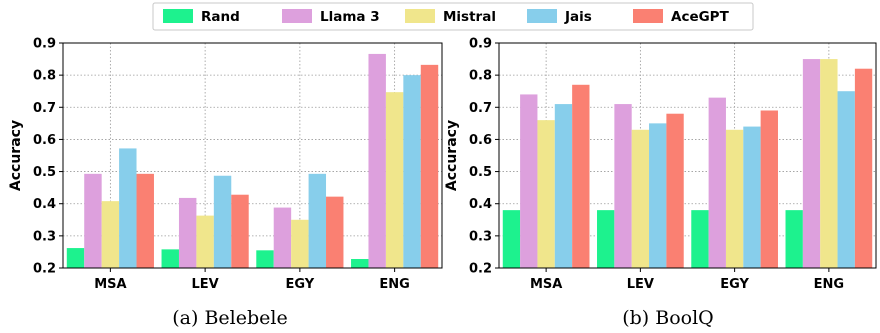 The width and height of the screenshot is (880, 333). I want to click on legend-label: Llama 3, so click(350, 17).